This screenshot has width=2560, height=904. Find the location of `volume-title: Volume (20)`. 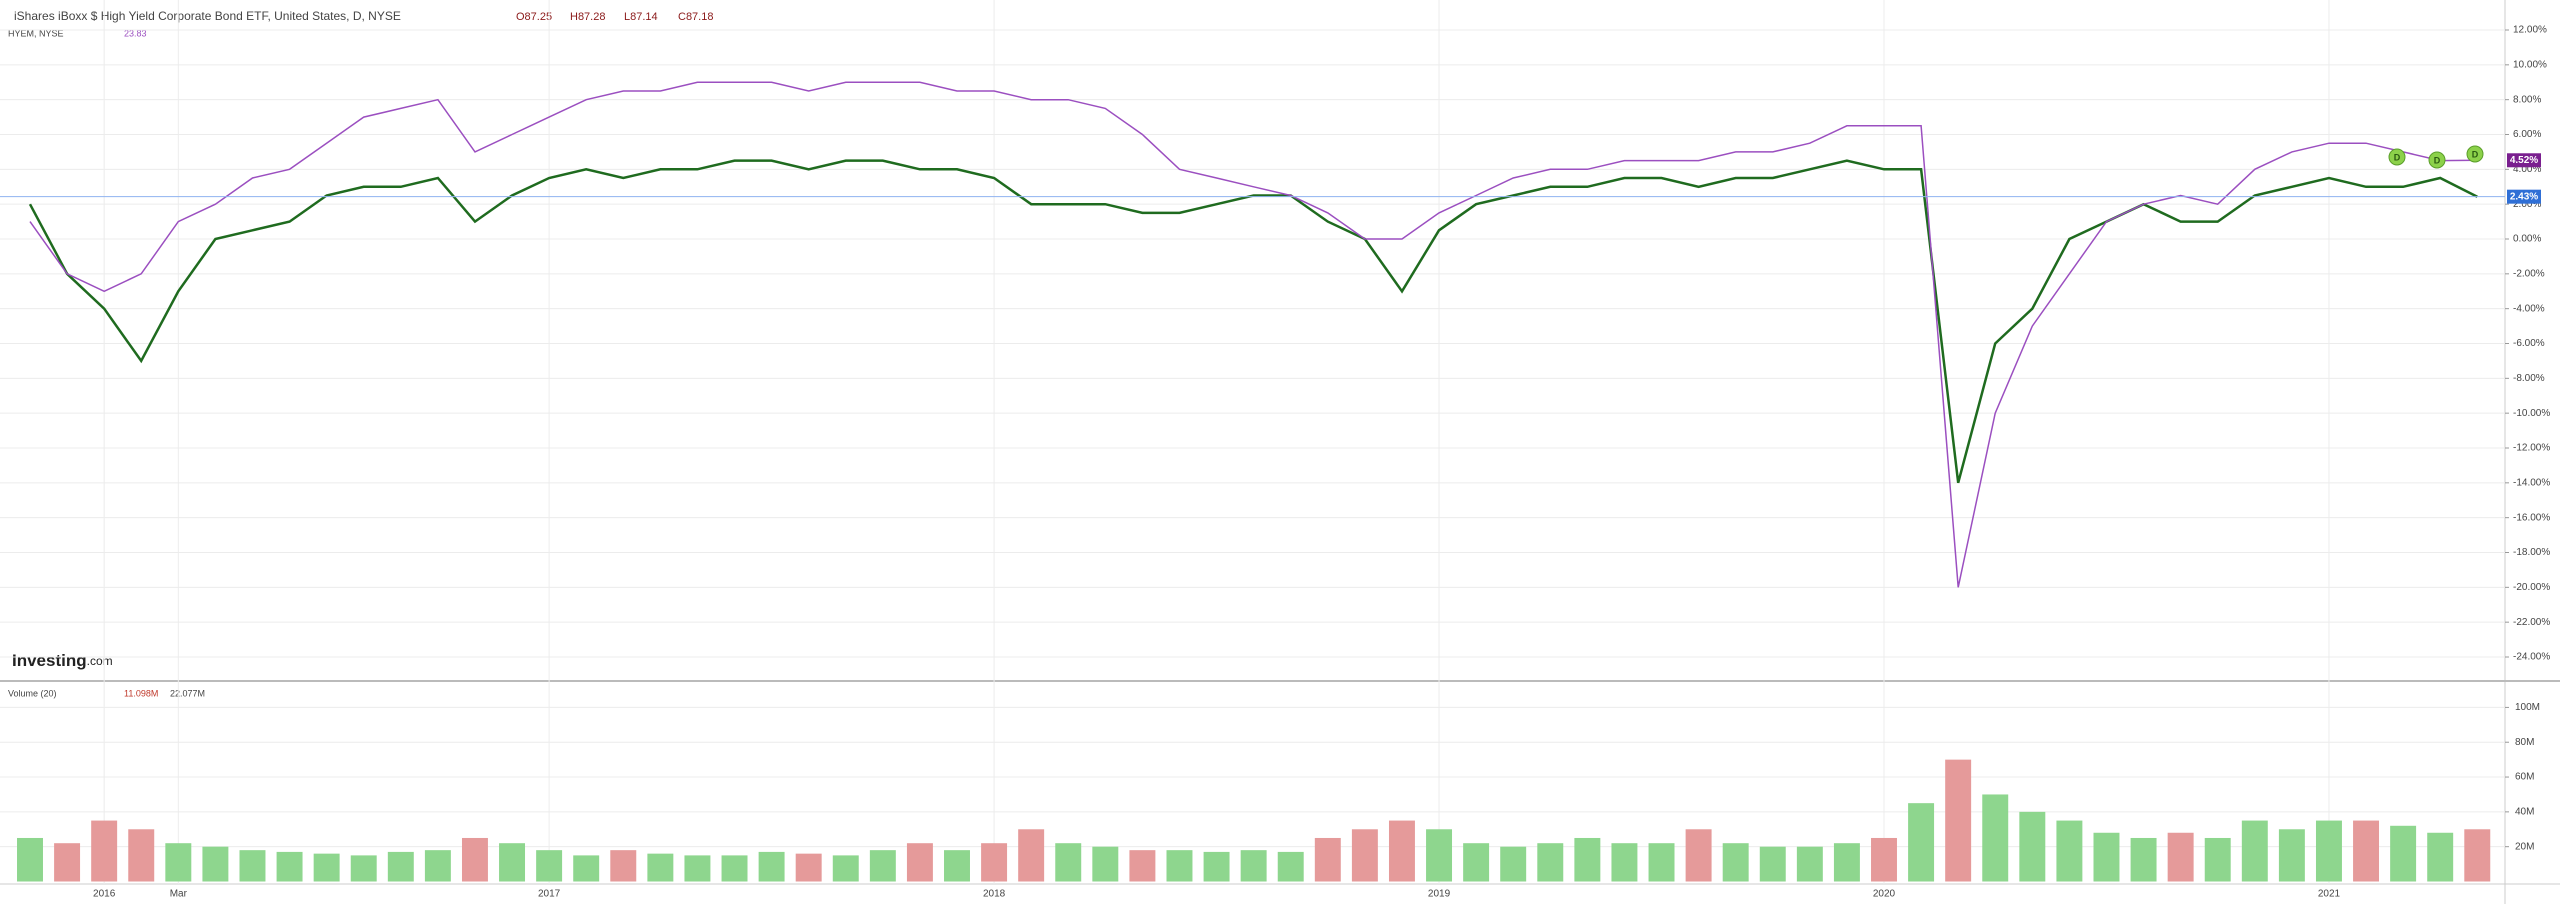

volume-title: Volume (20) is located at coordinates (32, 693).